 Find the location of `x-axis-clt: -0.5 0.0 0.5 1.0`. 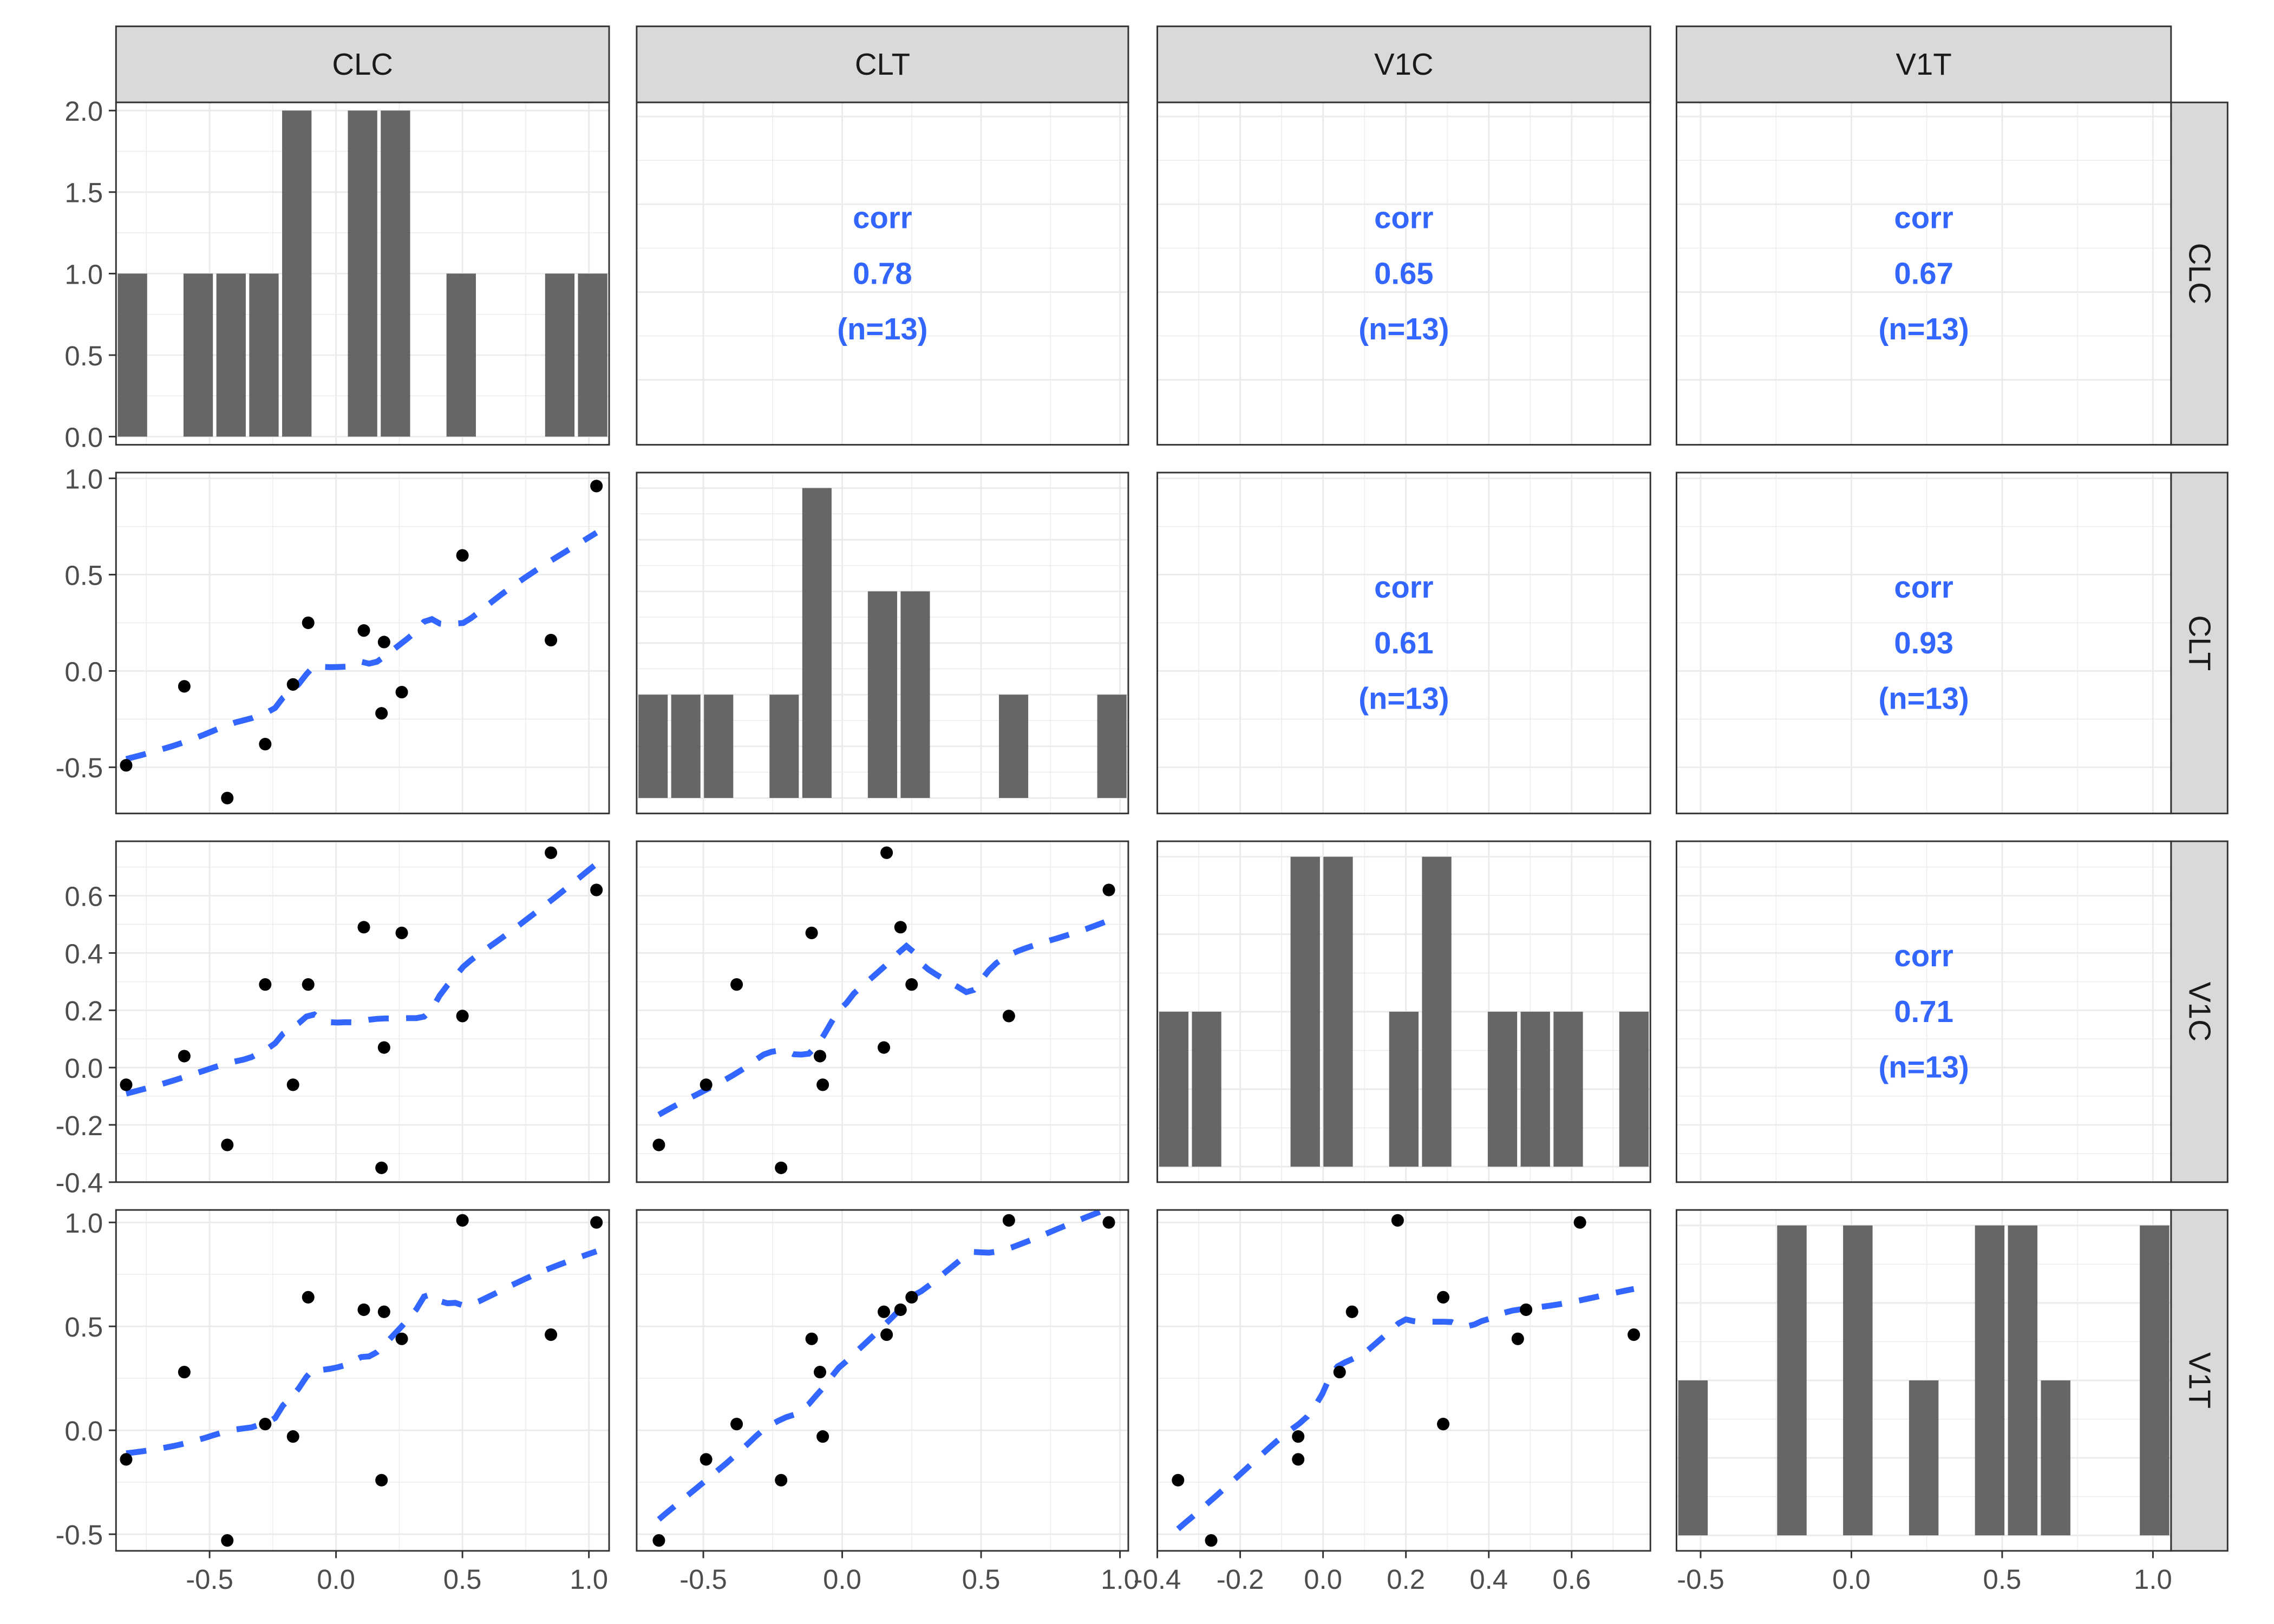

x-axis-clt: -0.5 0.0 0.5 1.0 is located at coordinates (909, 1573).